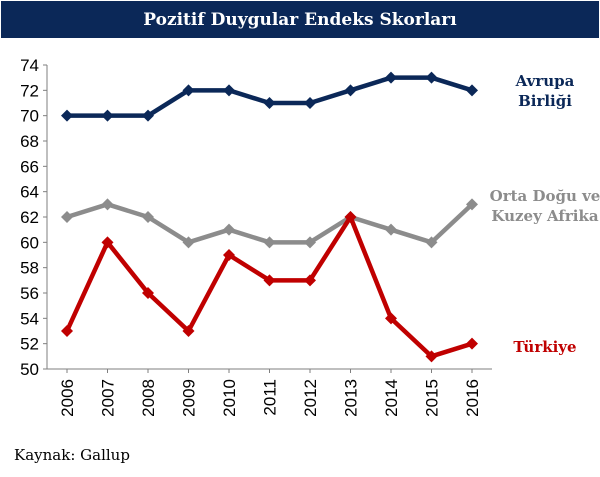 Image resolution: width=600 pixels, height=477 pixels. What do you see at coordinates (351, 398) in the screenshot?
I see `x-tick-label: 2013` at bounding box center [351, 398].